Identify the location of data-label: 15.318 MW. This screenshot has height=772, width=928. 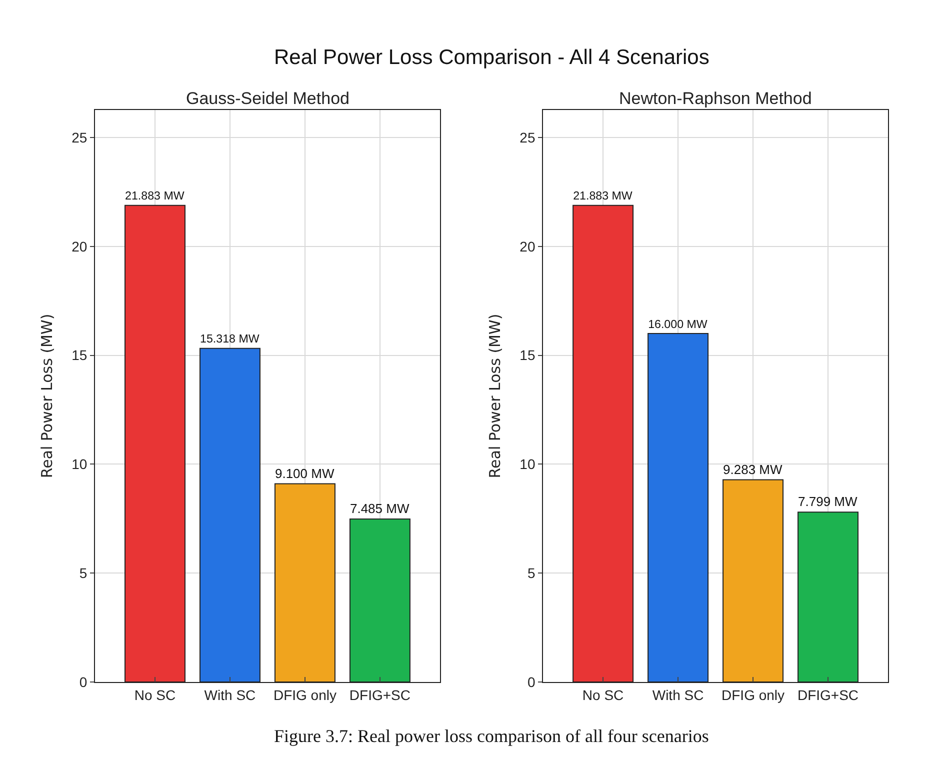
(230, 339).